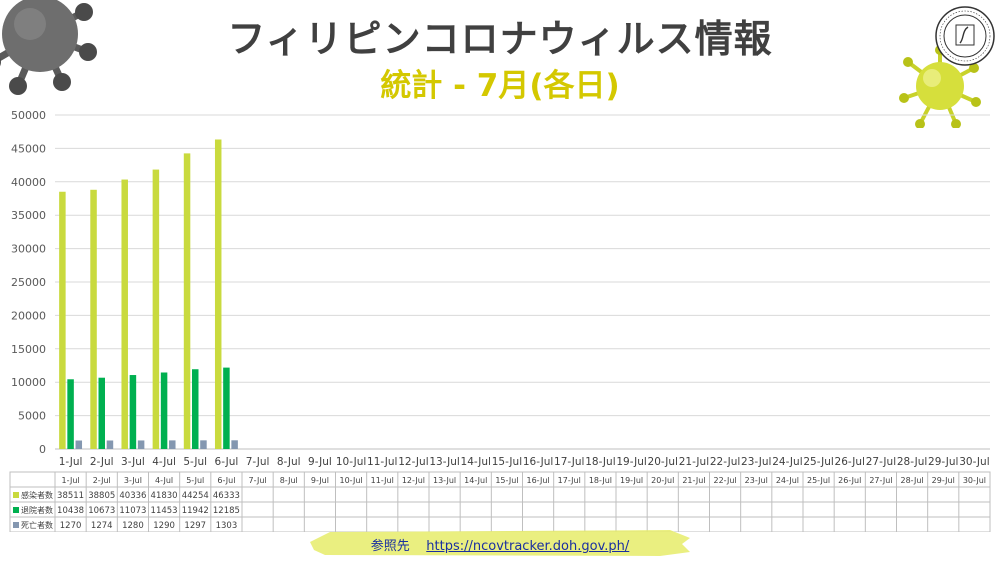 The height and width of the screenshot is (562, 1000). Describe the element at coordinates (756, 480) in the screenshot. I see `table-header-cell: 23-Jul` at that location.